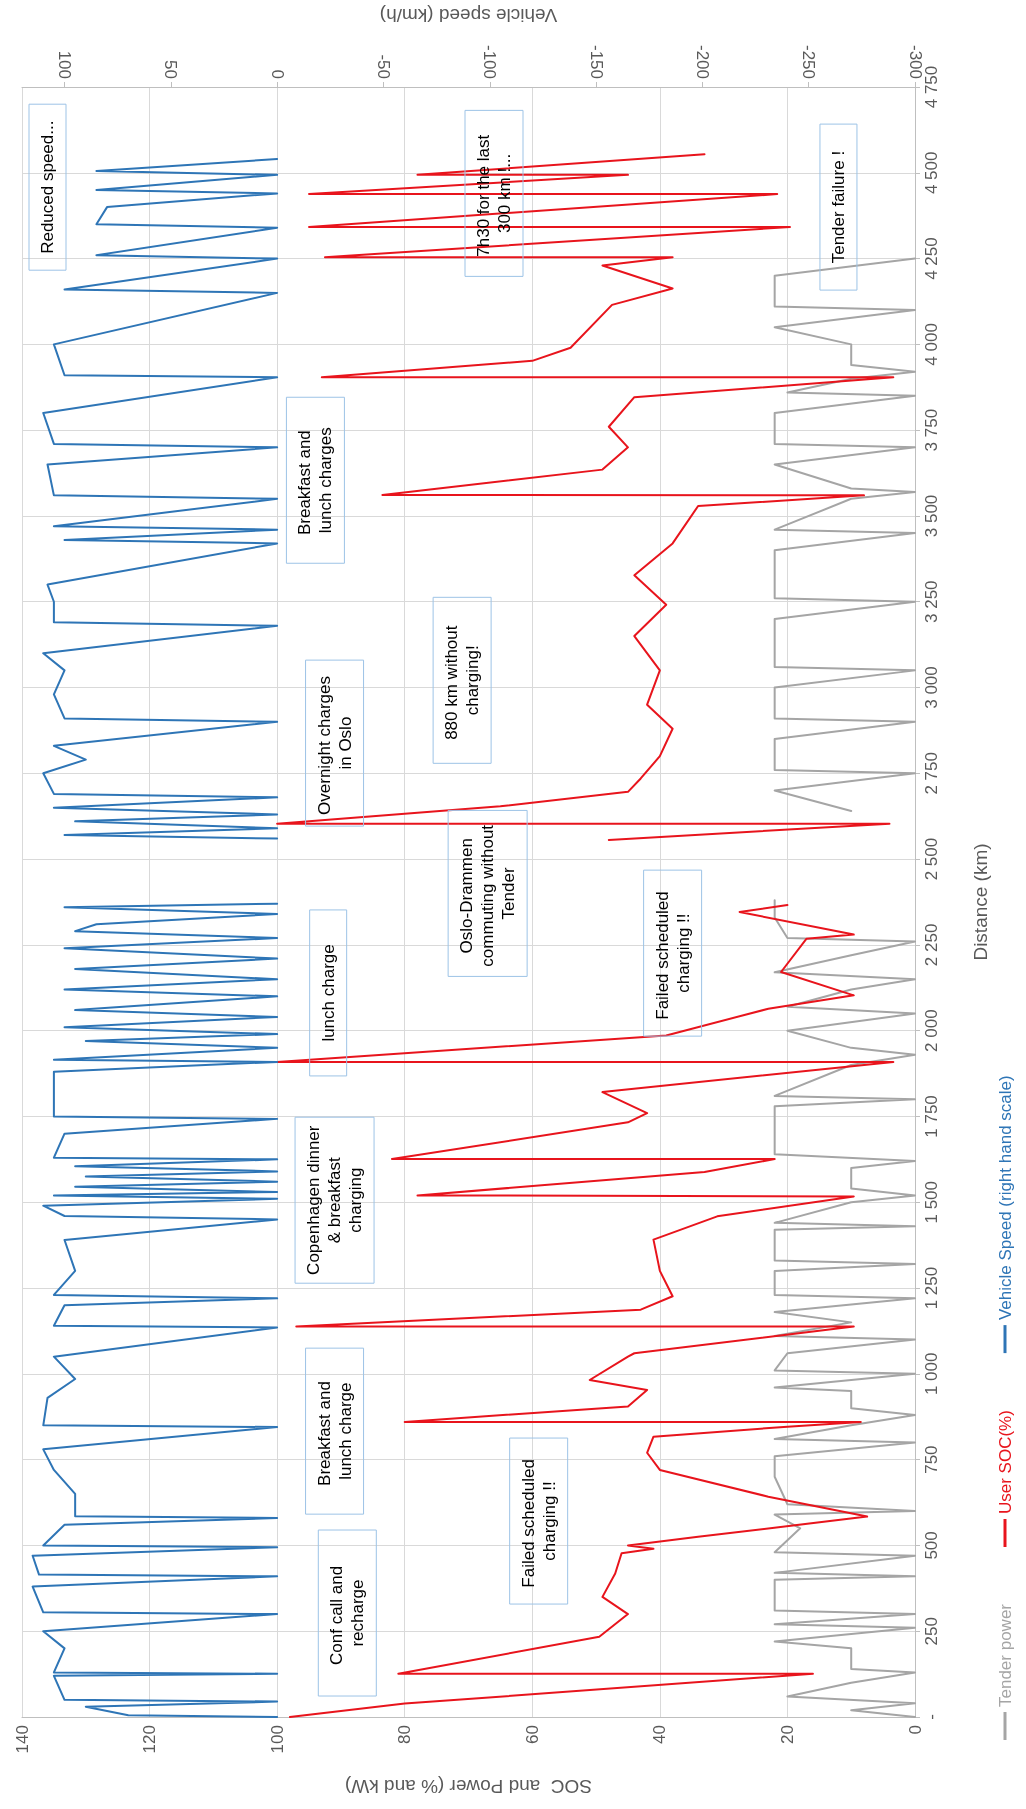 The height and width of the screenshot is (1809, 1026). Describe the element at coordinates (490, 61) in the screenshot. I see `x2-tick-label: -100` at that location.